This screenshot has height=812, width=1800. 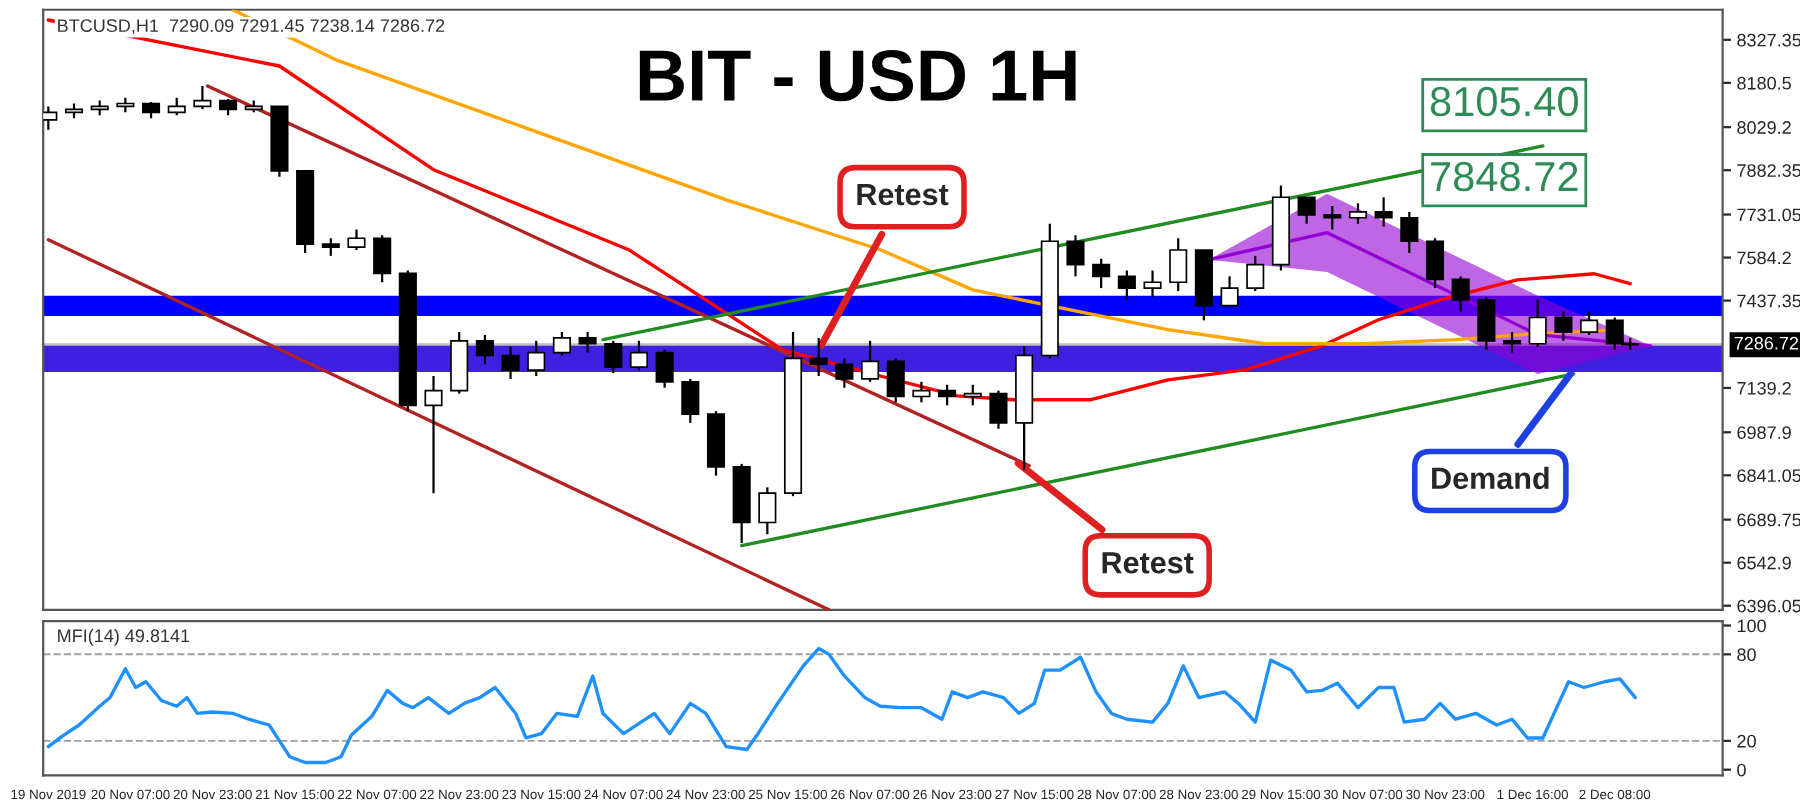 I want to click on y-tick-label: 7882.35, so click(x=1768, y=170).